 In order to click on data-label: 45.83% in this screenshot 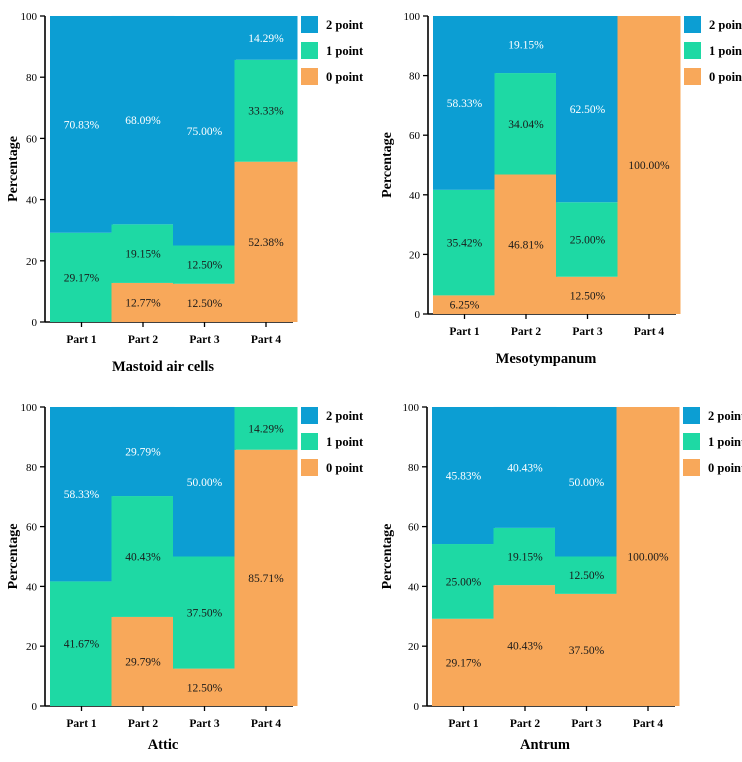, I will do `click(464, 477)`.